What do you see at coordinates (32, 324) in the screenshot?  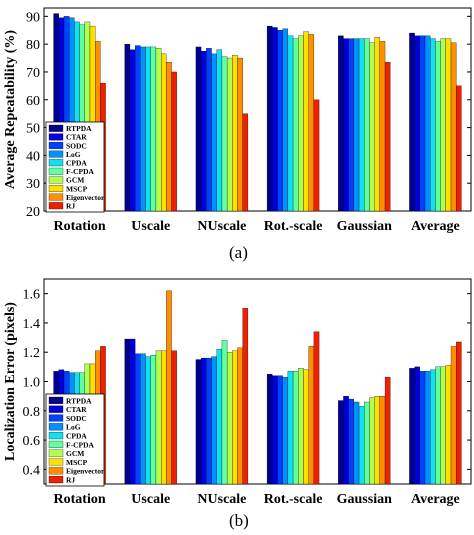 I see `y-tick-label: 1.4` at bounding box center [32, 324].